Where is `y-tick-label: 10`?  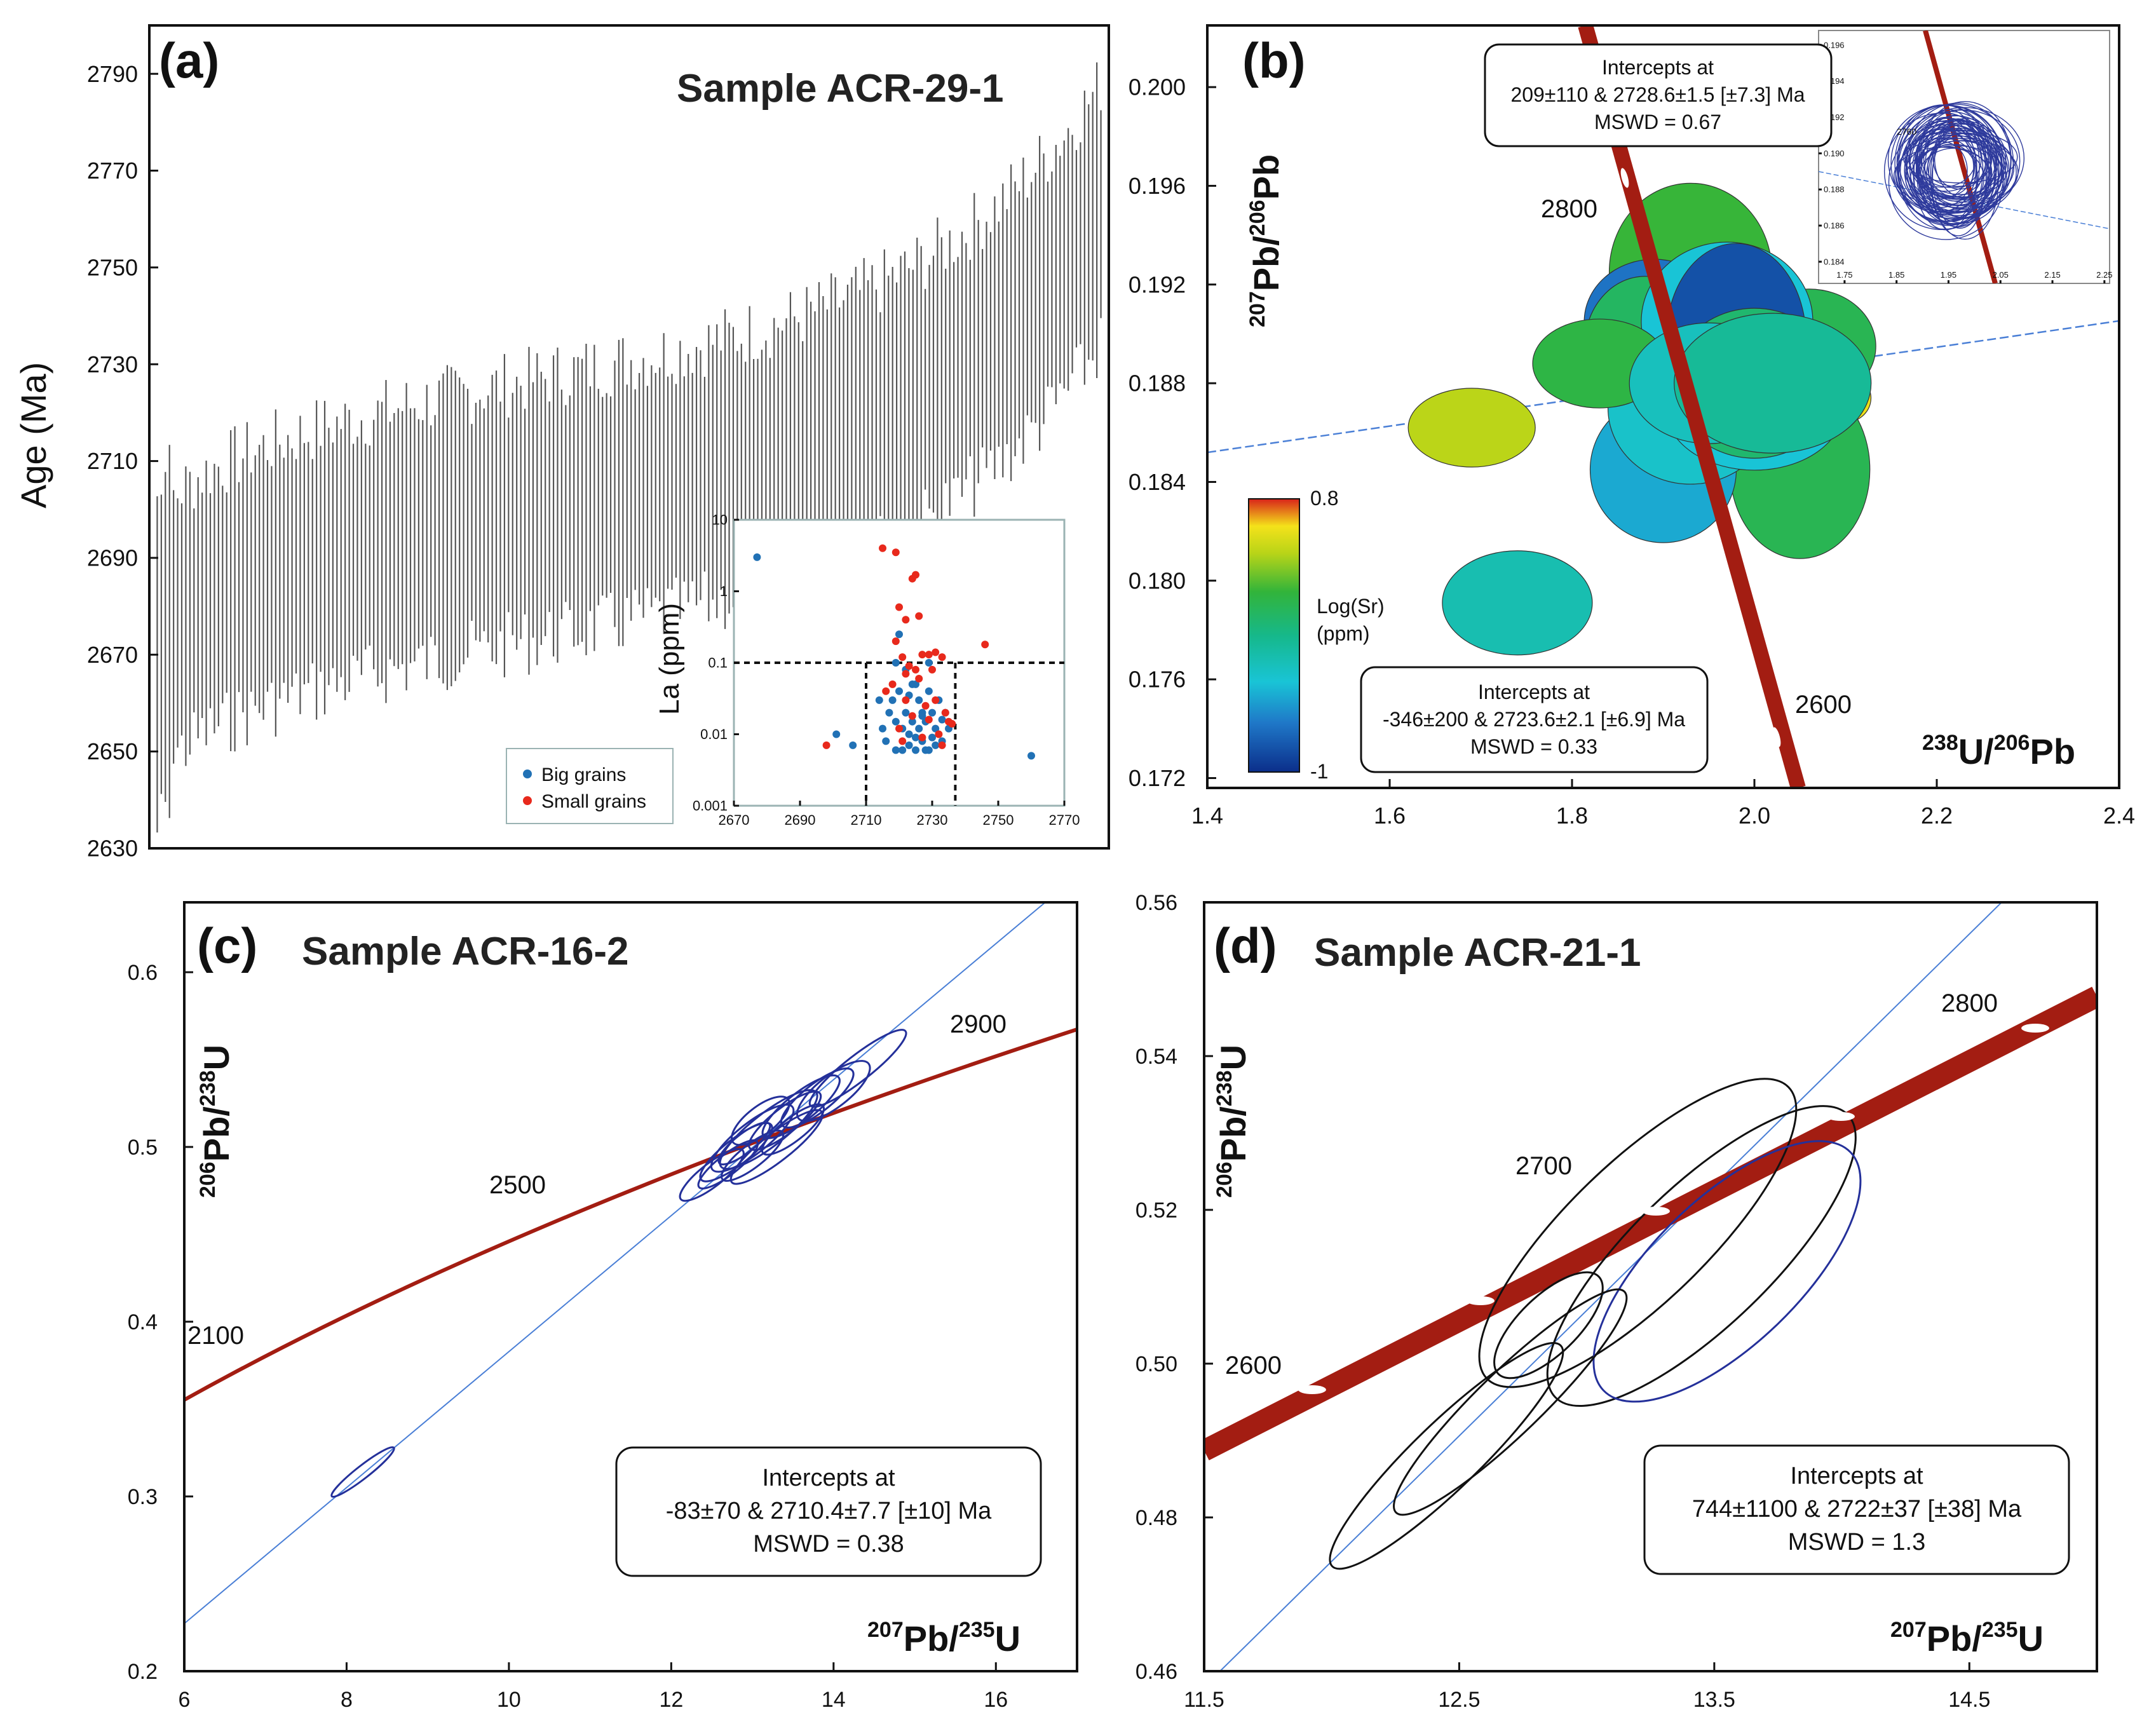 y-tick-label: 10 is located at coordinates (720, 520).